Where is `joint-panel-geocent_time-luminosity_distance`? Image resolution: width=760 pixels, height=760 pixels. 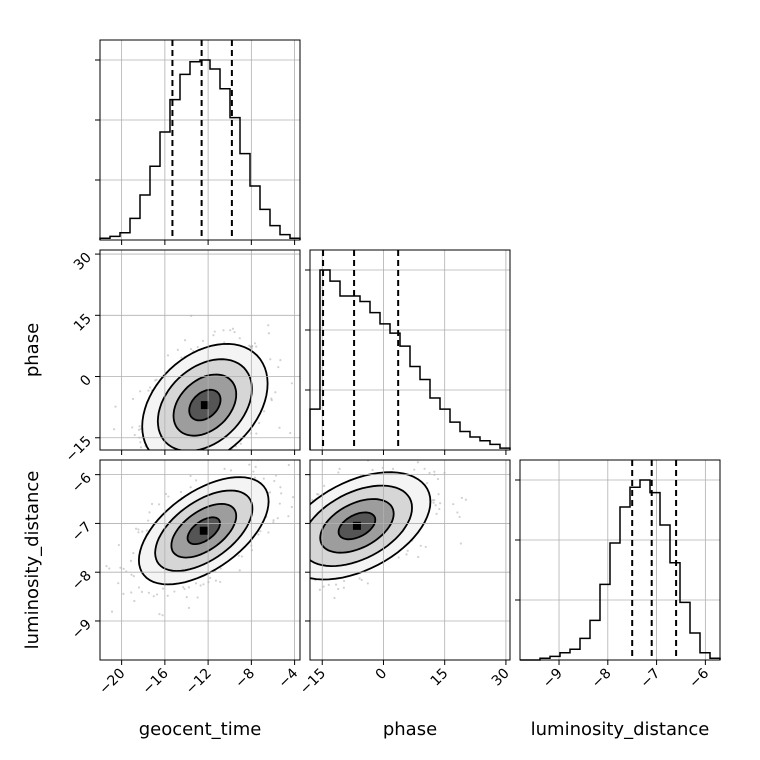 joint-panel-geocent_time-luminosity_distance is located at coordinates (200, 538).